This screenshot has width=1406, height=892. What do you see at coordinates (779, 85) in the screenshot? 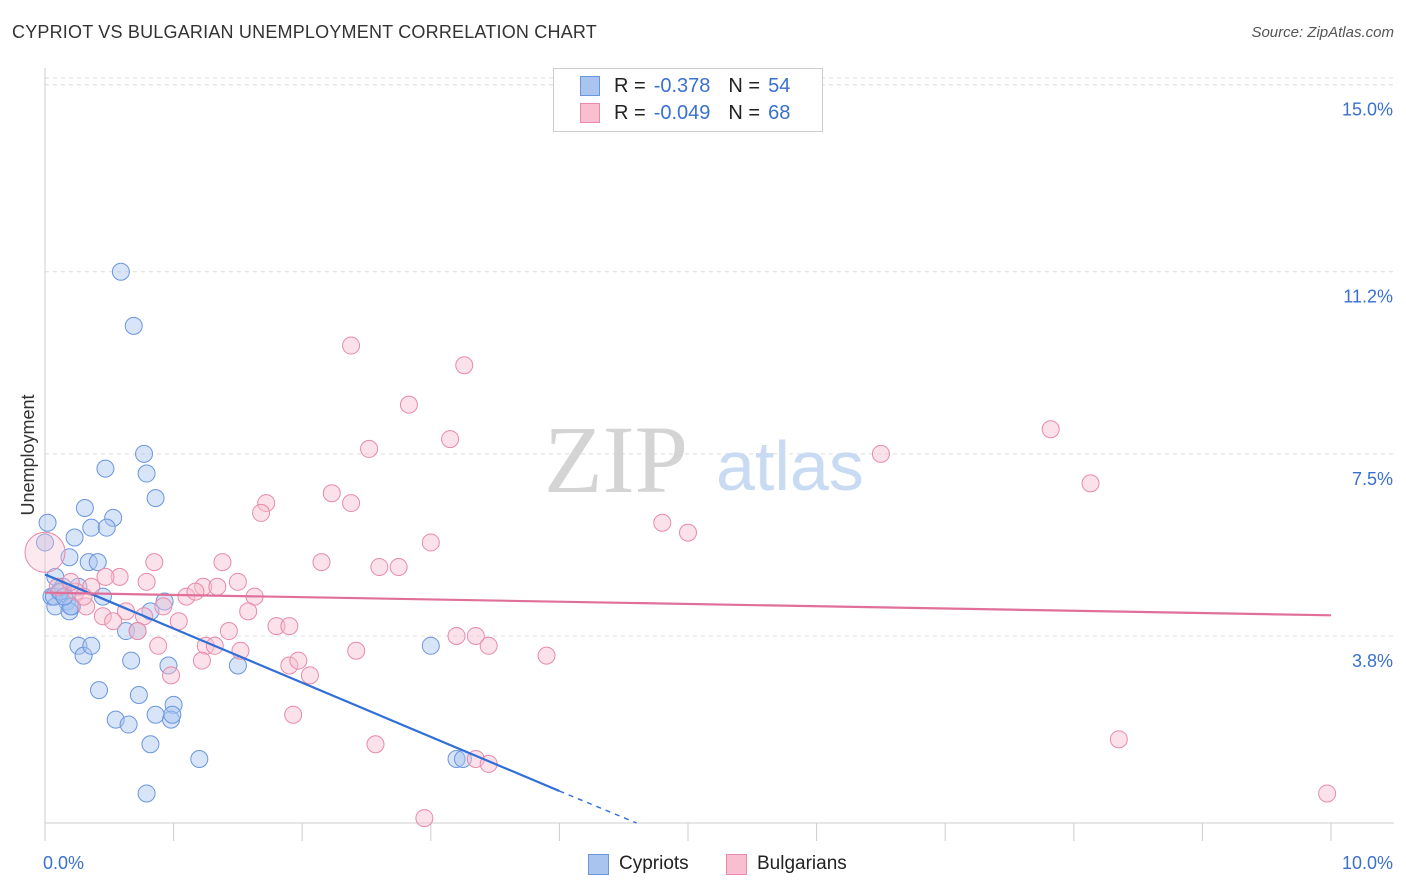
I see `legend-n-value: 54` at bounding box center [779, 85].